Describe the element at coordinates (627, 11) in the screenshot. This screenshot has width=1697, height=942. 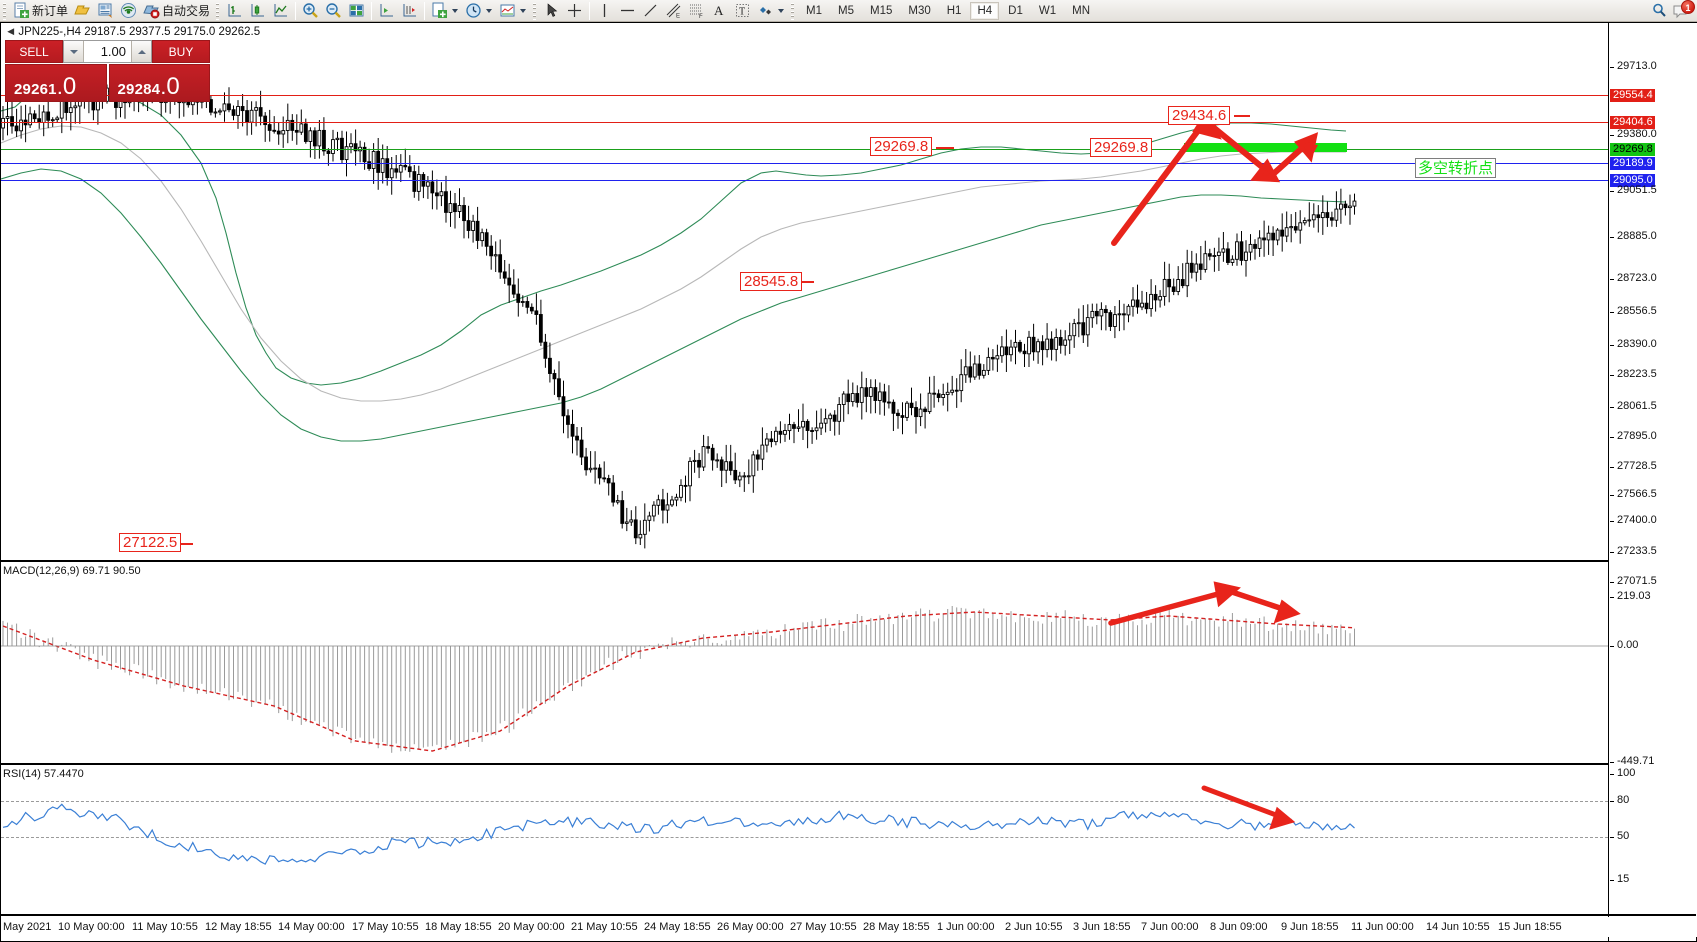
I see `hline-button` at that location.